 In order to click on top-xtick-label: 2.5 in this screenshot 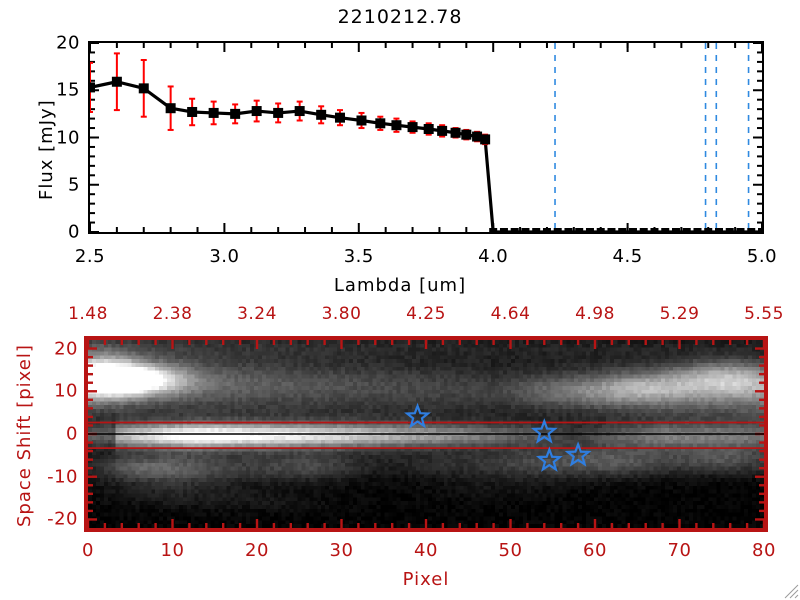, I will do `click(90, 256)`.